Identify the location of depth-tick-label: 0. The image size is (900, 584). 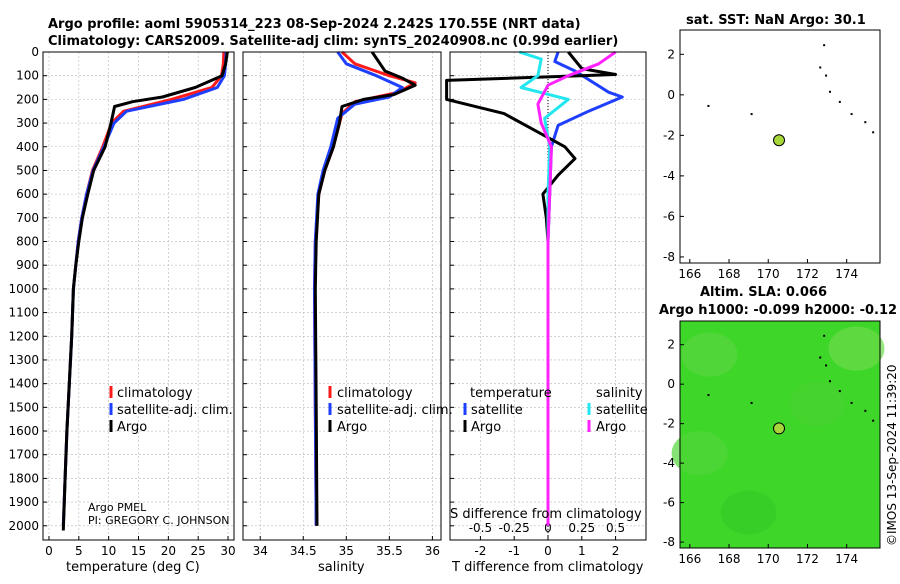
(35, 52).